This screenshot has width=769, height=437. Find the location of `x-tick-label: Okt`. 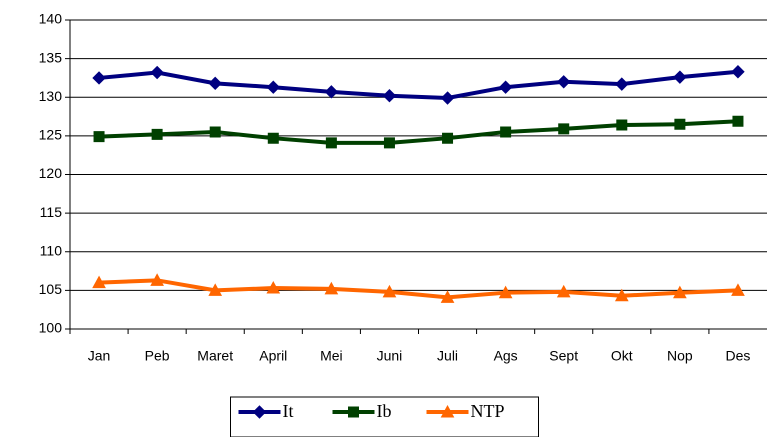

x-tick-label: Okt is located at coordinates (622, 356).